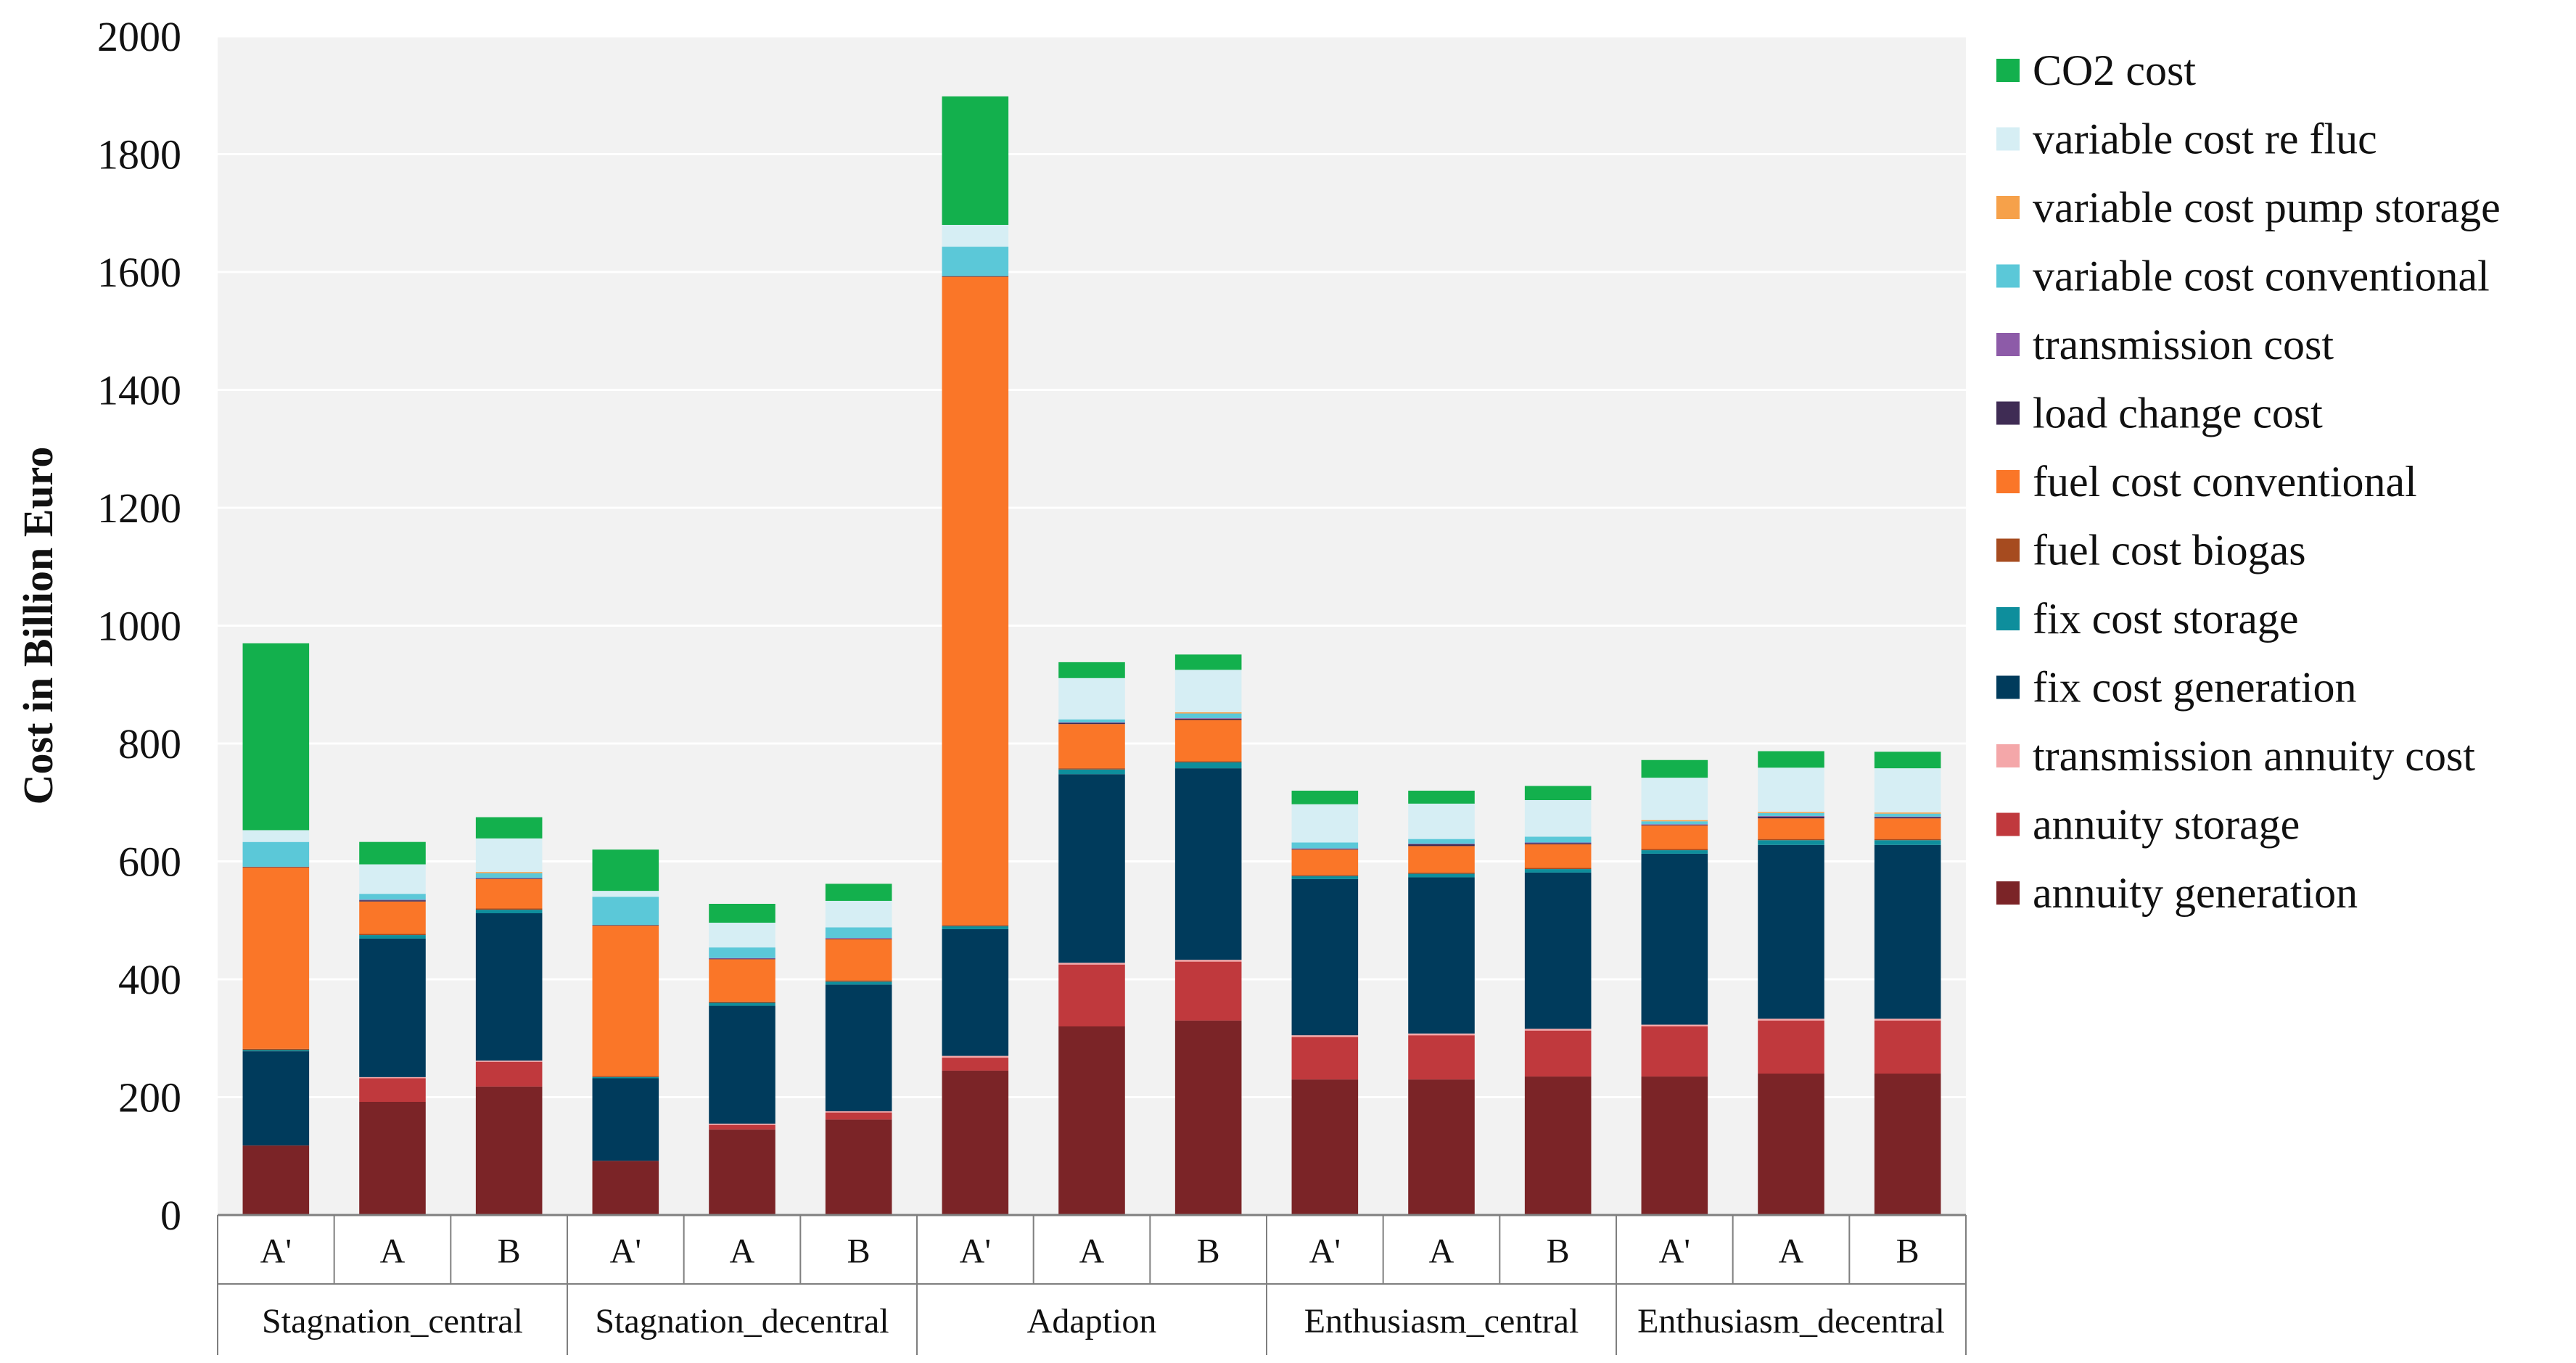  I want to click on legend-label-load-change-cost: load change cost, so click(2178, 413).